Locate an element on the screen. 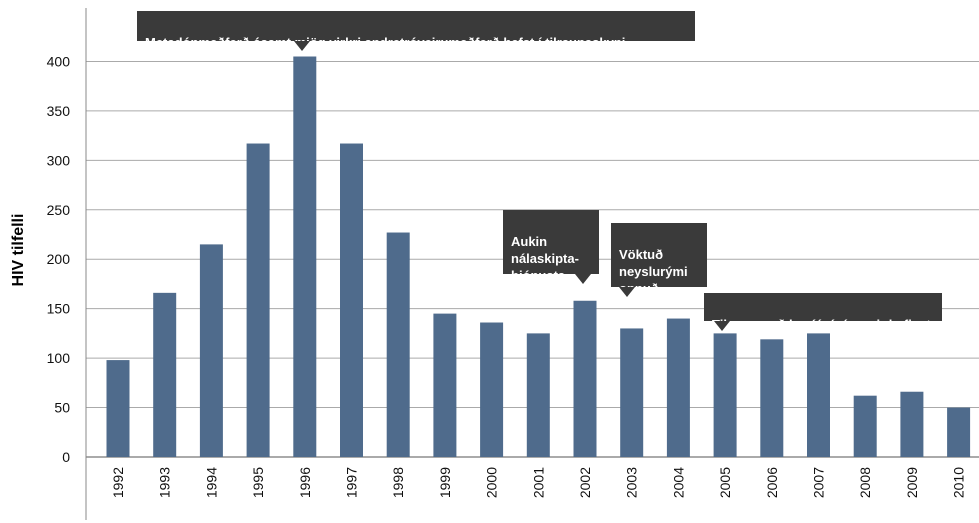 Image resolution: width=979 pixels, height=523 pixels. x-tick-label: 1999 is located at coordinates (445, 482).